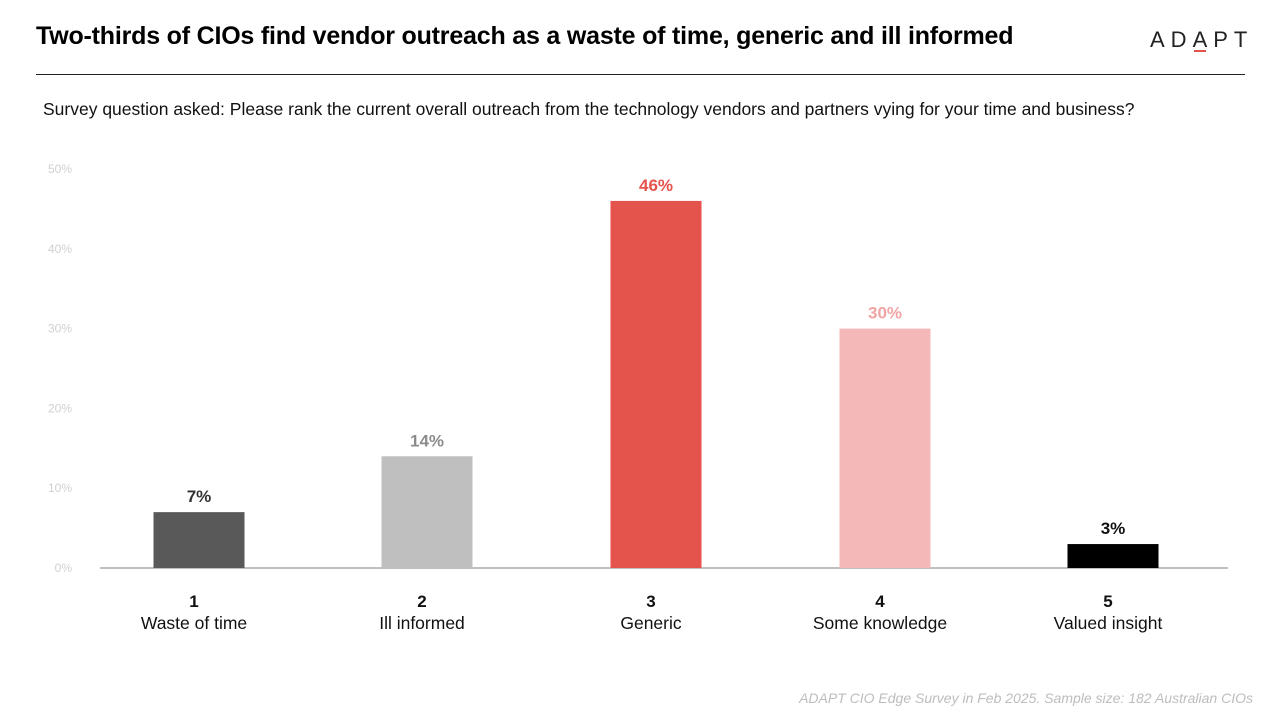 The image size is (1280, 720). Describe the element at coordinates (651, 623) in the screenshot. I see `x-category-label: Generic` at that location.